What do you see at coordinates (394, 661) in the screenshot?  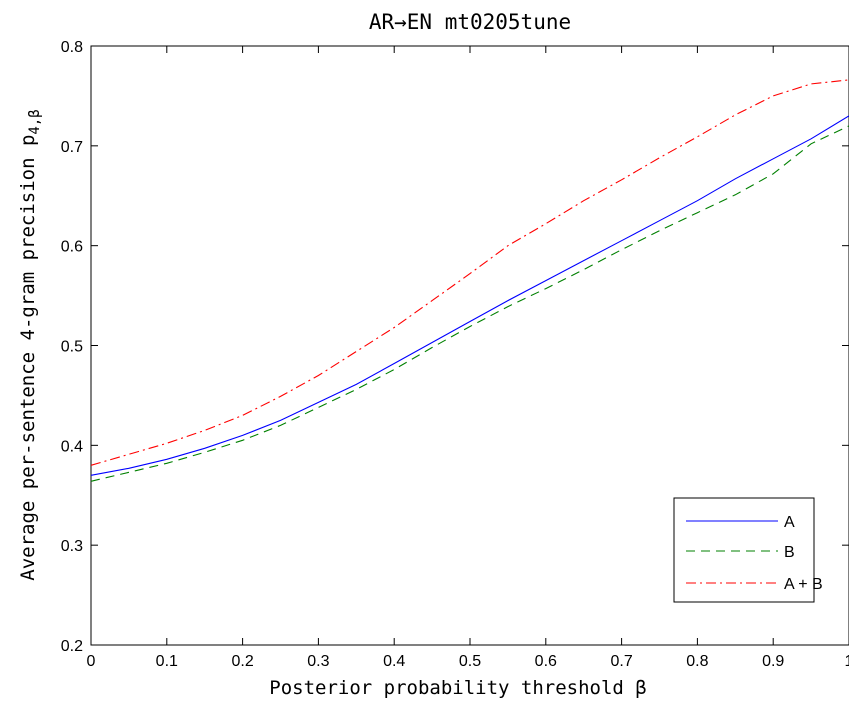 I see `x-tick-label: 0.4` at bounding box center [394, 661].